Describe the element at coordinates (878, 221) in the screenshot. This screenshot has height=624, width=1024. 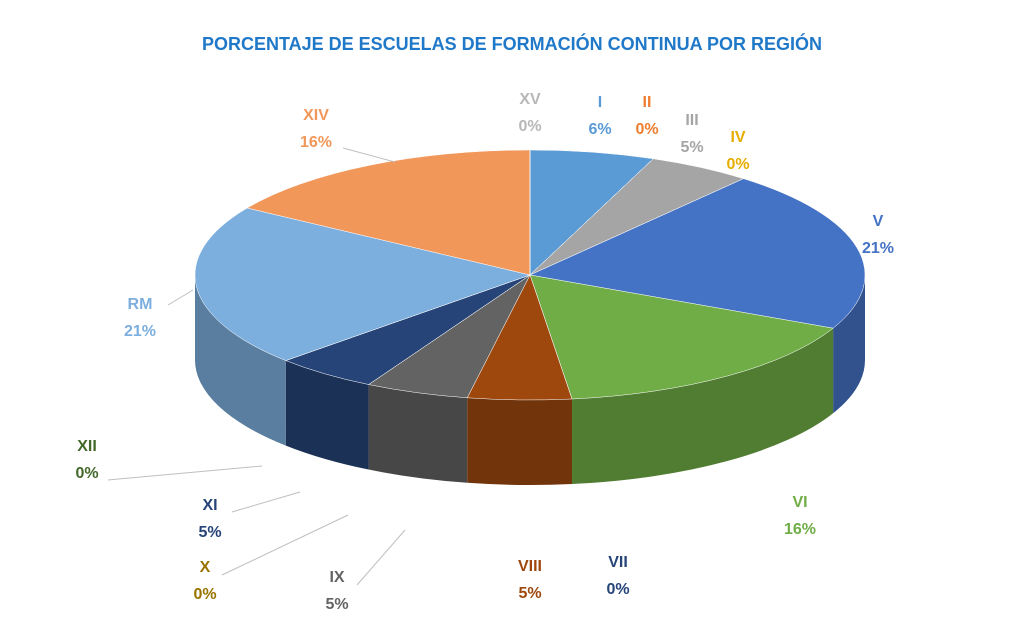
I see `label-name: V` at that location.